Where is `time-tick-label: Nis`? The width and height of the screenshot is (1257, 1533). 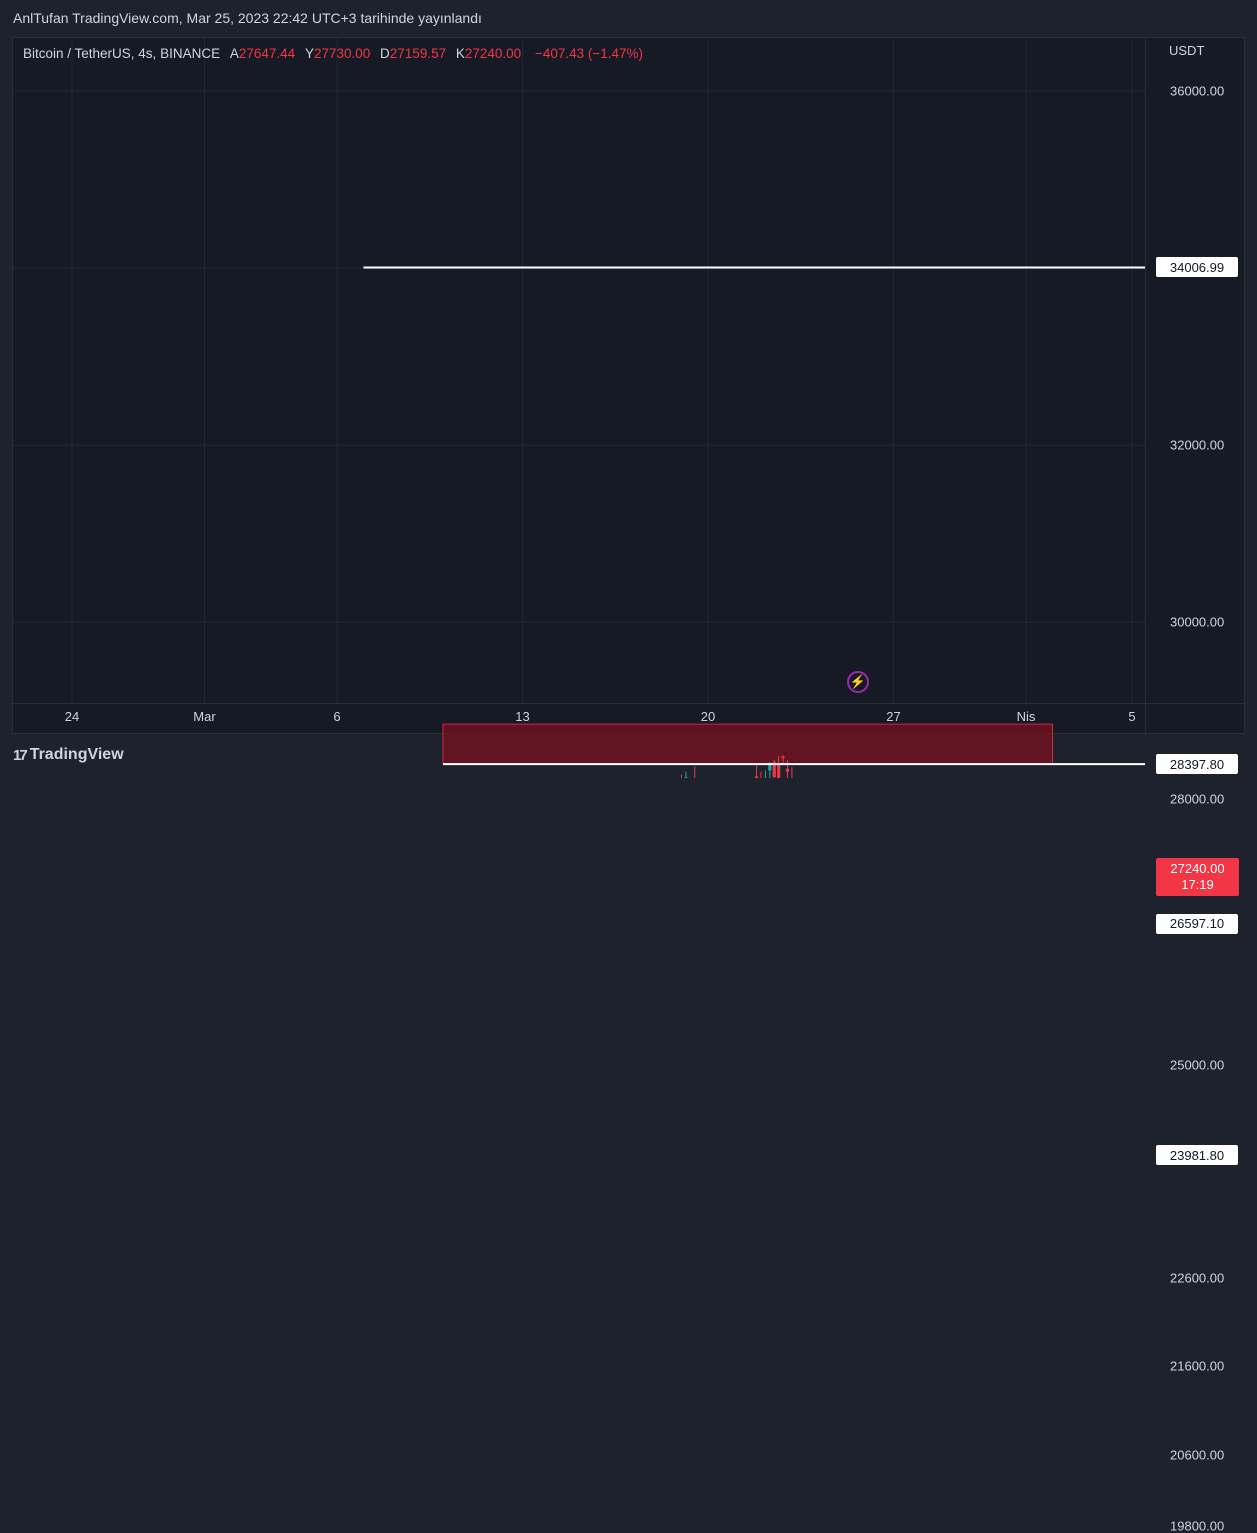 time-tick-label: Nis is located at coordinates (1026, 716).